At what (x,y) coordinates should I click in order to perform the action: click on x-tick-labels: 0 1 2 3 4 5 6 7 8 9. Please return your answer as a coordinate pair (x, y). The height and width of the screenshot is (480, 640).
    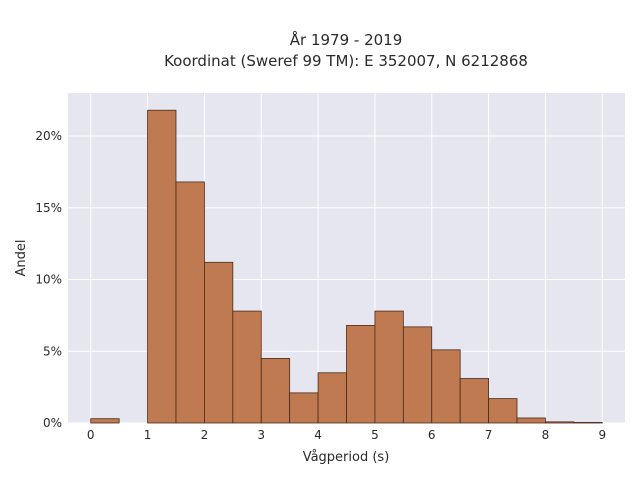
    Looking at the image, I should click on (346, 435).